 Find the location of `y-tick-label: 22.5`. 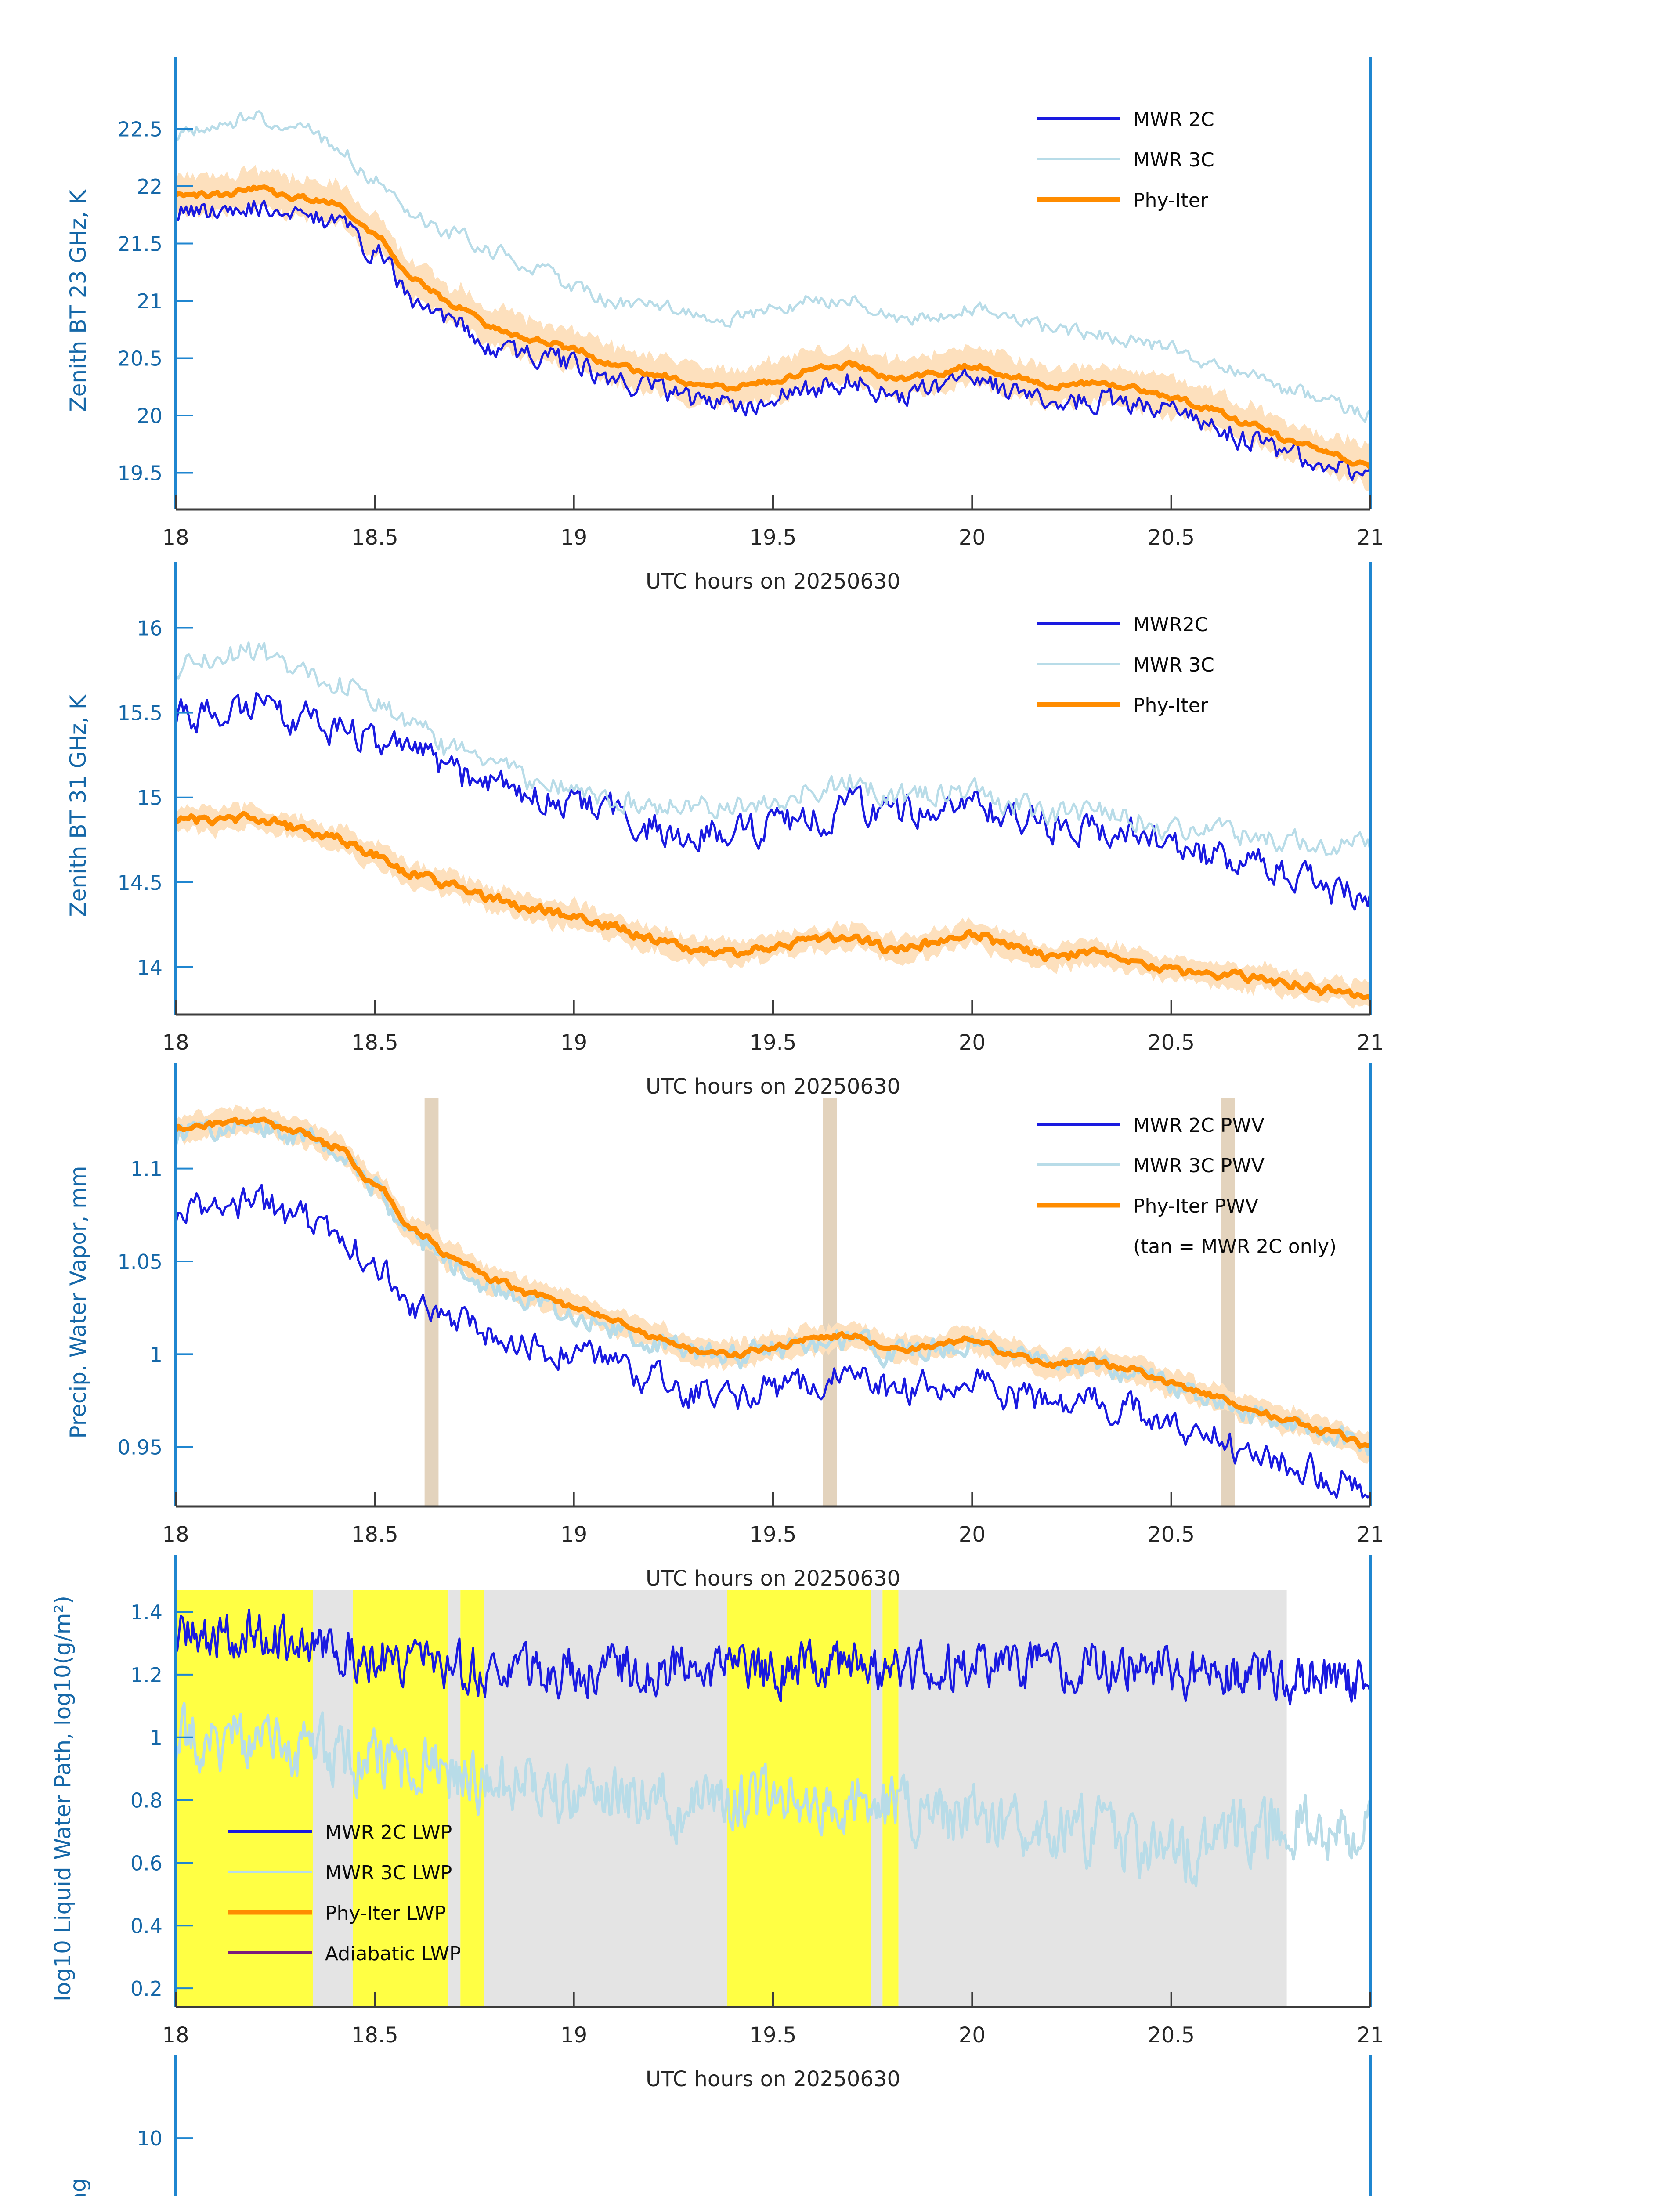

y-tick-label: 22.5 is located at coordinates (140, 129).